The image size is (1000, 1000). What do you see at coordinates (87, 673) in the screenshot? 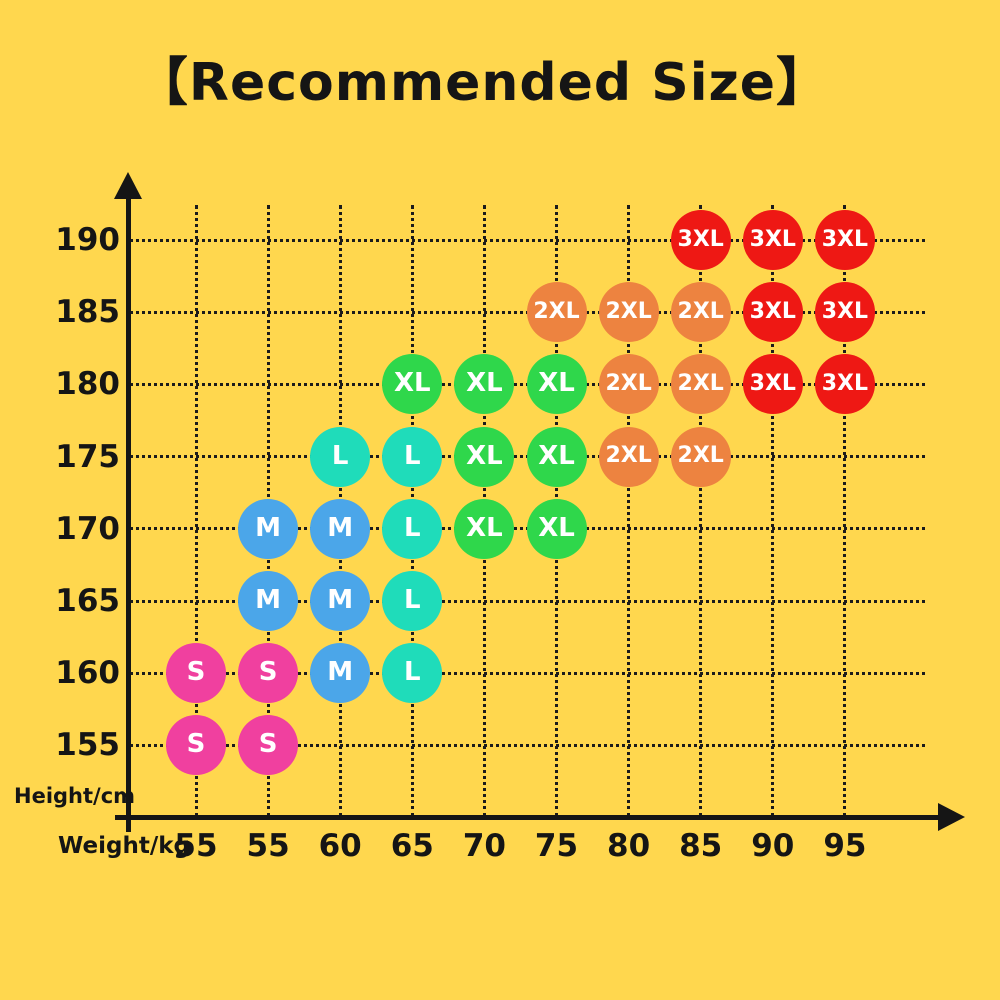
I see `y-tick-label: 160` at bounding box center [87, 673].